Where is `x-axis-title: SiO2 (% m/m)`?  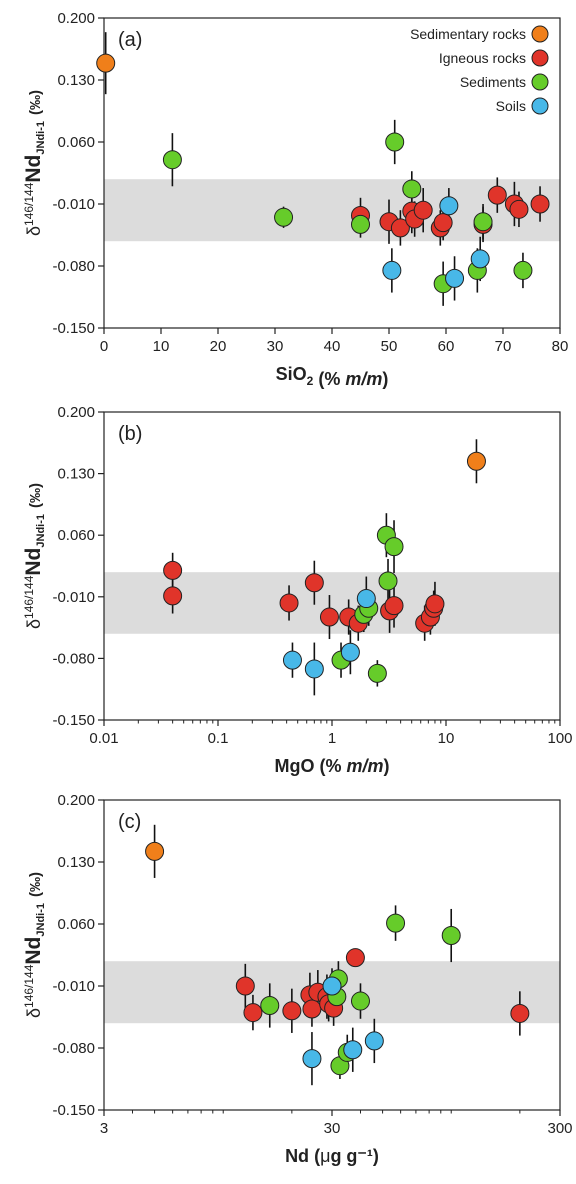
x-axis-title: SiO2 (% m/m) is located at coordinates (332, 376).